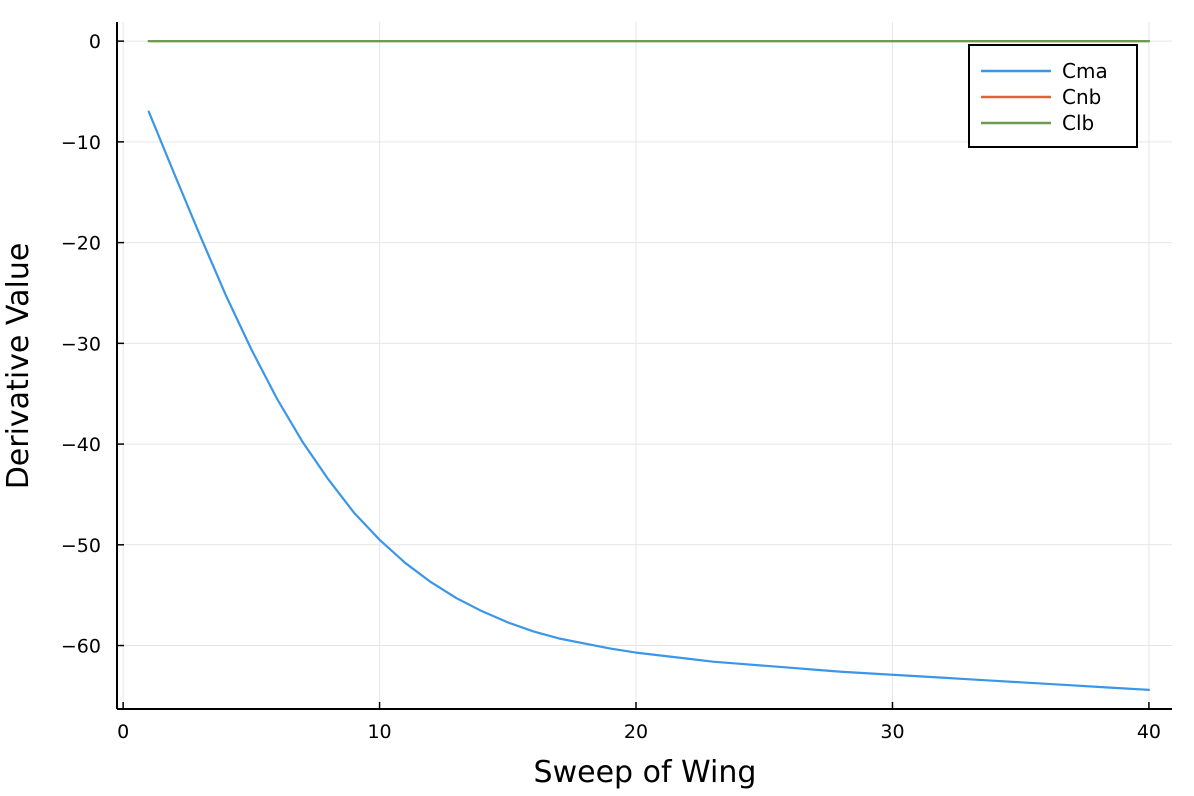 The width and height of the screenshot is (1194, 796). What do you see at coordinates (81, 445) in the screenshot?
I see `y-tick-label: −40` at bounding box center [81, 445].